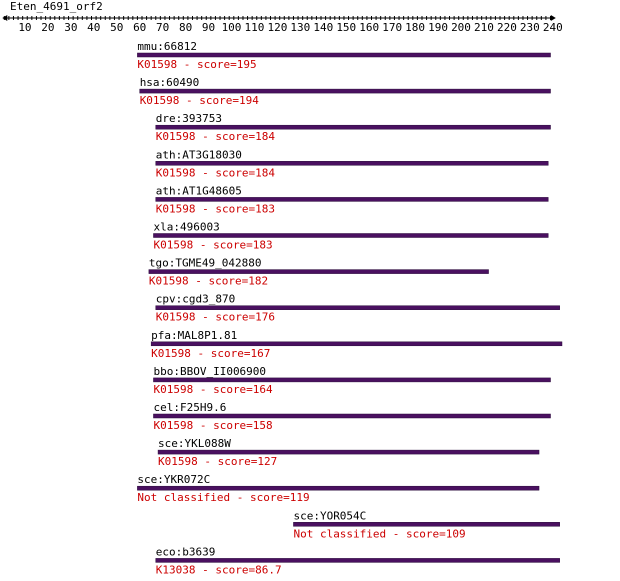  What do you see at coordinates (277, 27) in the screenshot?
I see `ruler-tick-label: 120` at bounding box center [277, 27].